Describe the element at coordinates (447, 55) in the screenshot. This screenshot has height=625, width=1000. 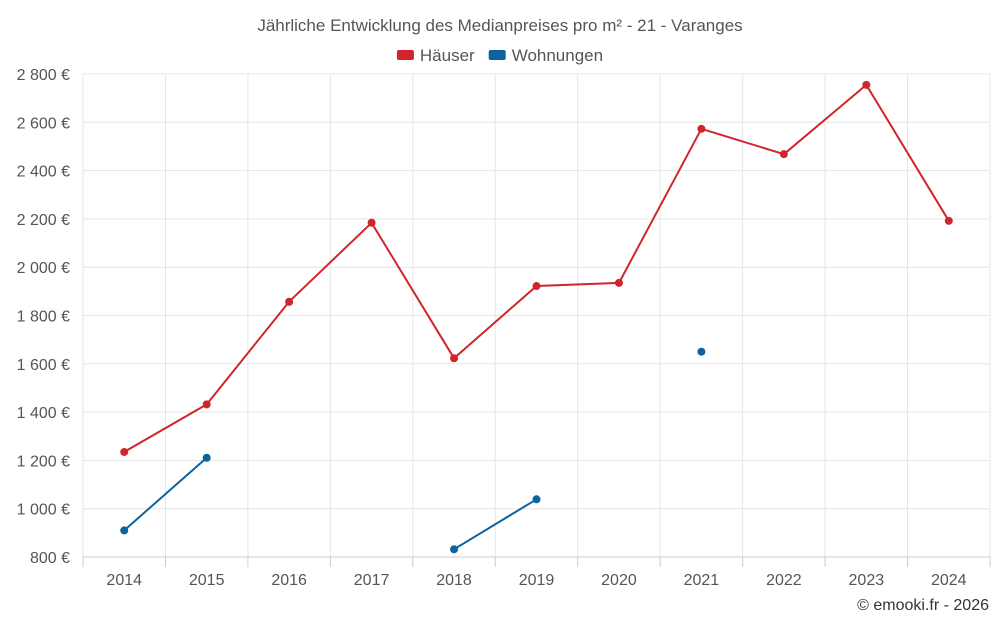
I see `legend-label: Häuser` at that location.